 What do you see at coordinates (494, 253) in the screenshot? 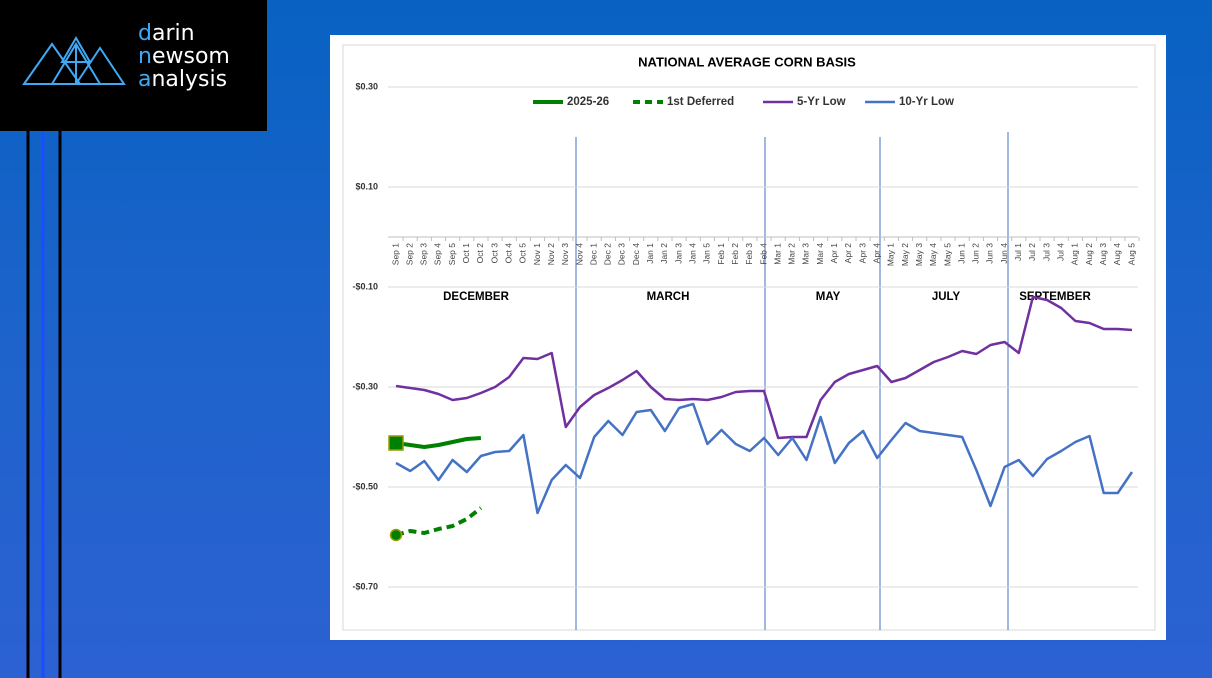
I see `x-tick-label: Oct 3` at bounding box center [494, 253].